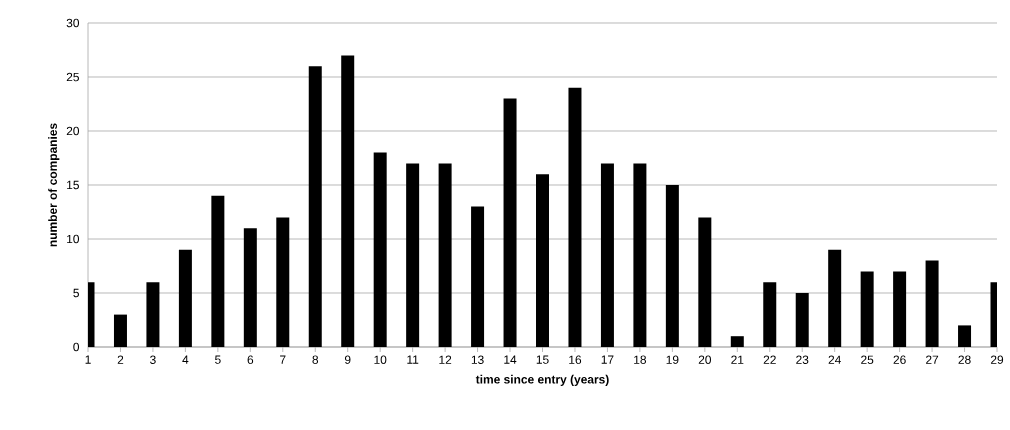  What do you see at coordinates (73, 185) in the screenshot?
I see `y-tick-label: 15` at bounding box center [73, 185].